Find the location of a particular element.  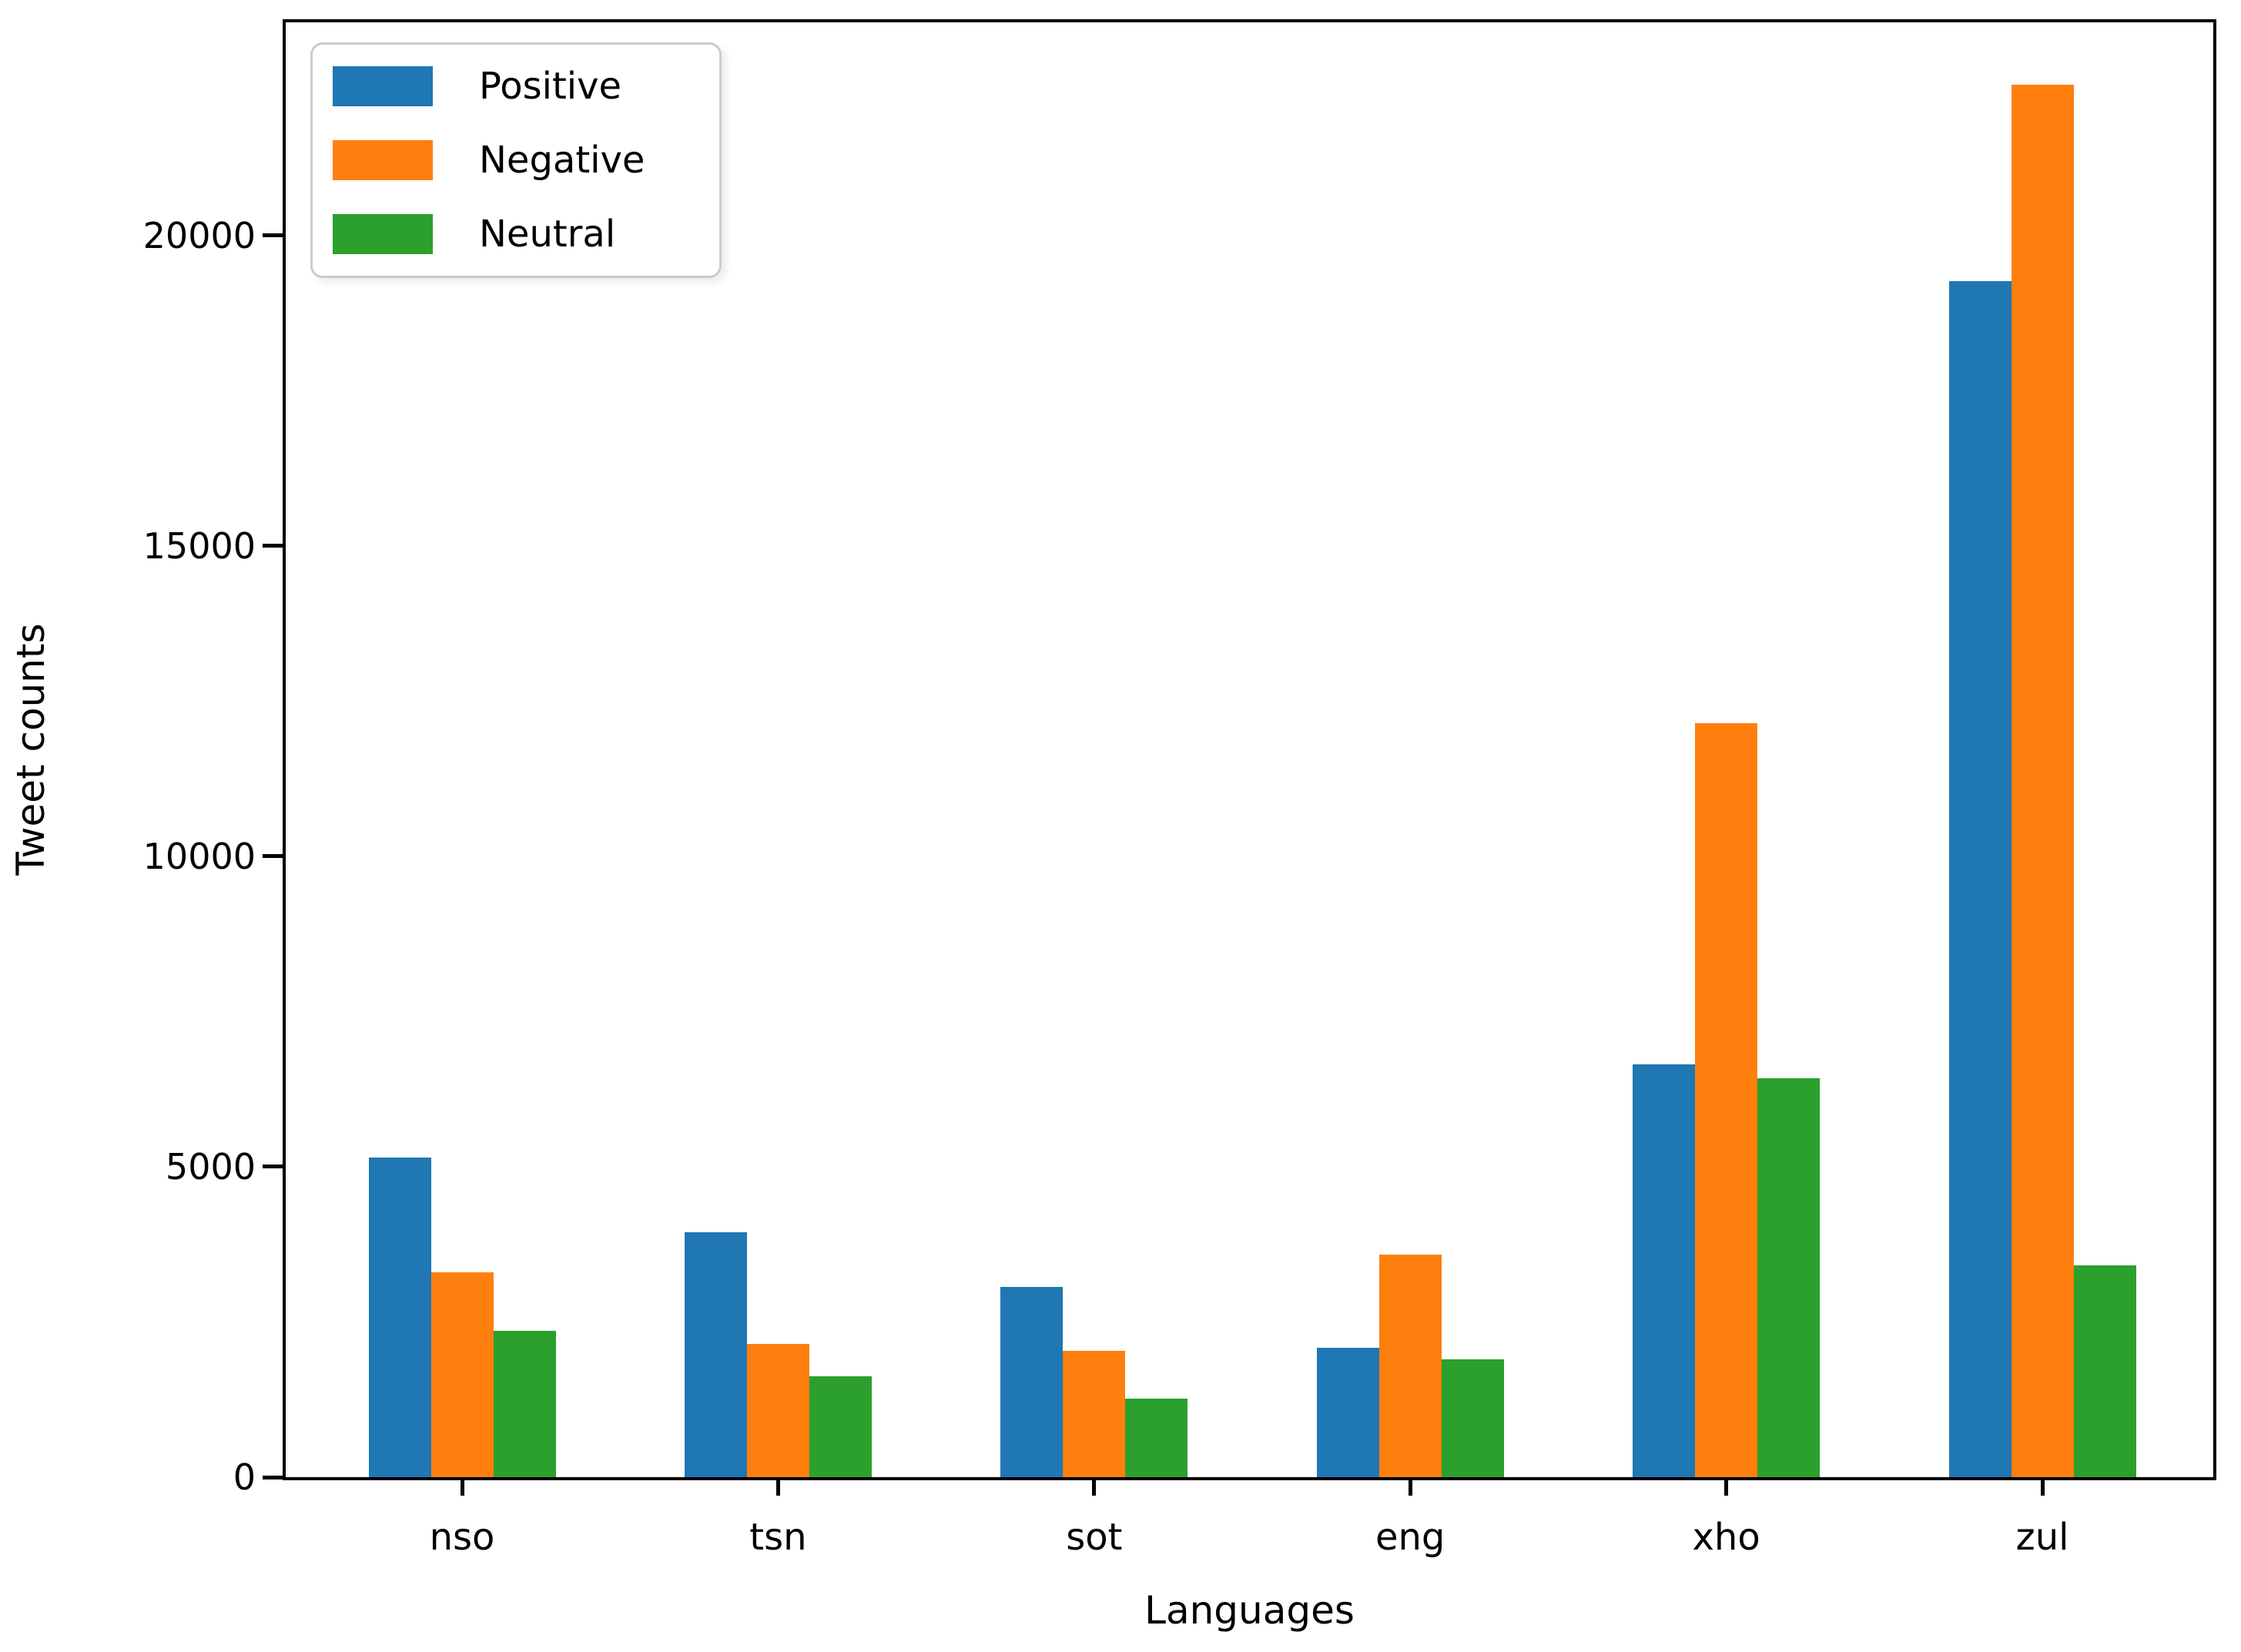

bar-positive-eng is located at coordinates (1347, 1412).